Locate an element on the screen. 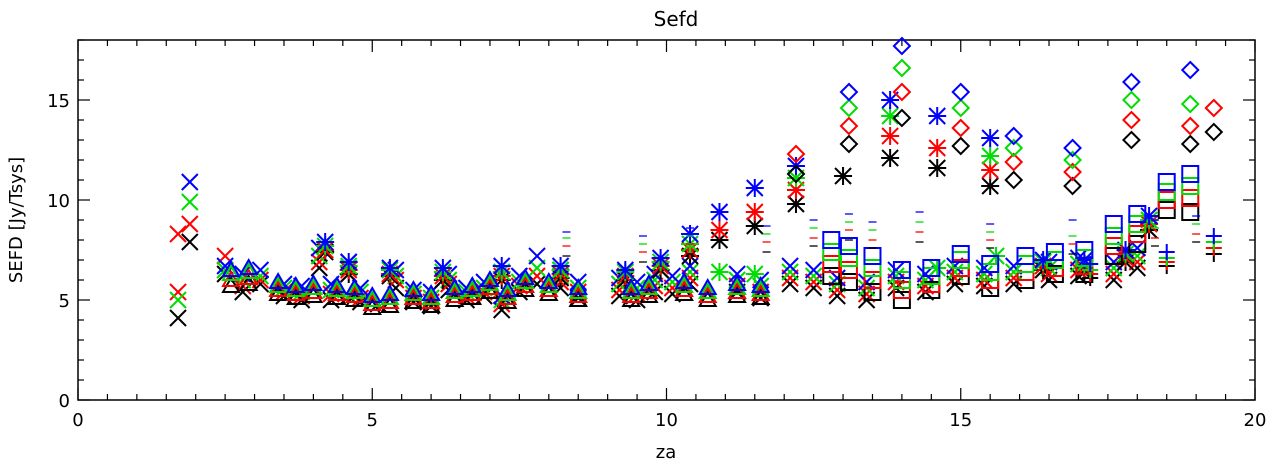 The image size is (1286, 464). chart-title: Sefd is located at coordinates (676, 19).